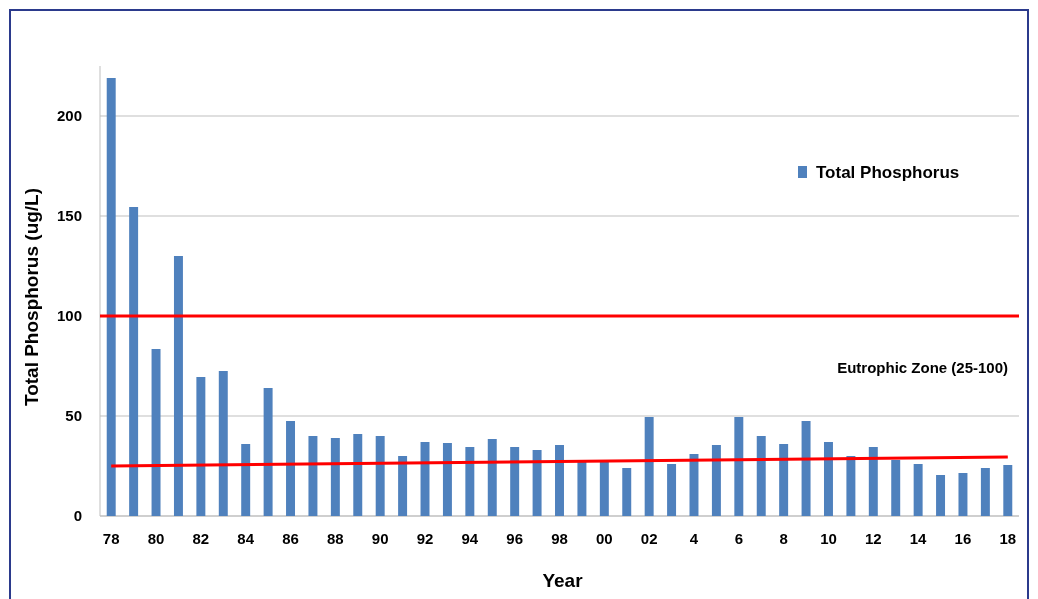  Describe the element at coordinates (290, 538) in the screenshot. I see `x-tick-label: 86` at that location.